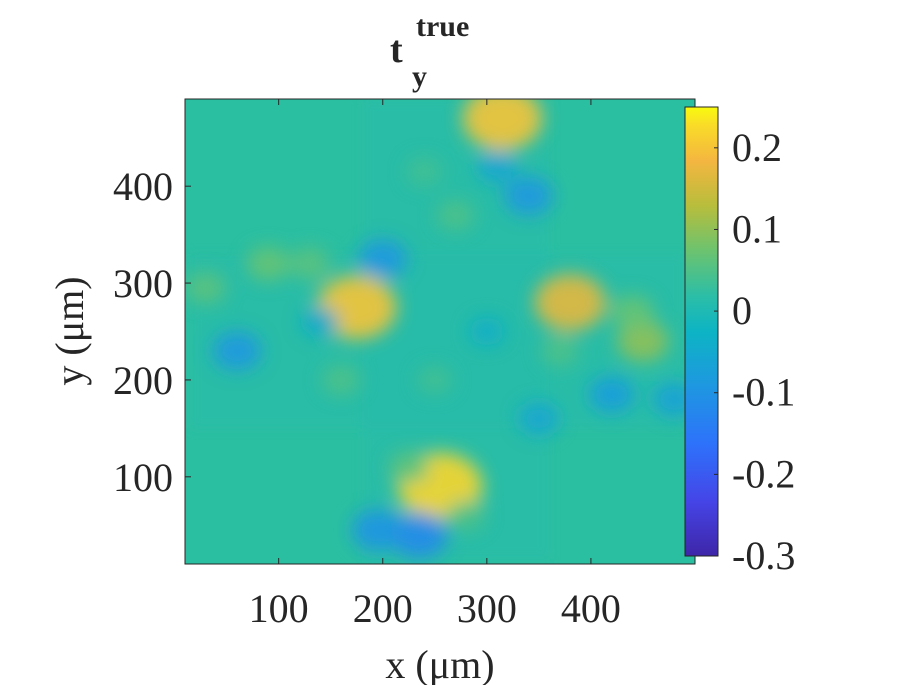 This screenshot has width=913, height=685. Describe the element at coordinates (763, 392) in the screenshot. I see `colorbar-tick-label: -0.1` at that location.